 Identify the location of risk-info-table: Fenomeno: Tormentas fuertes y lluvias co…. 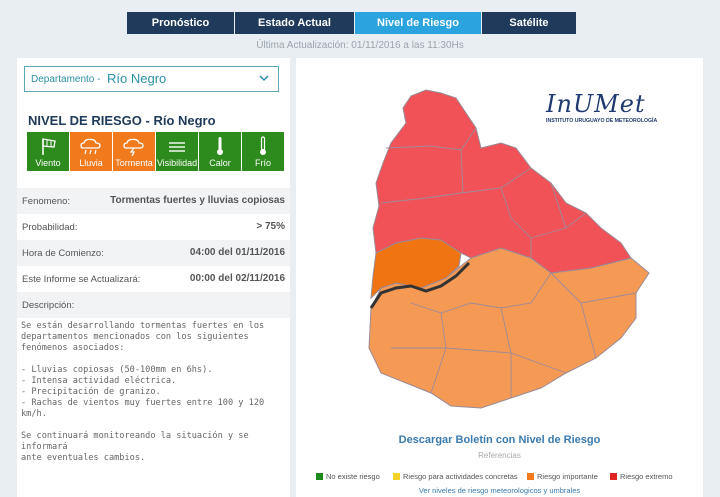
(153, 253).